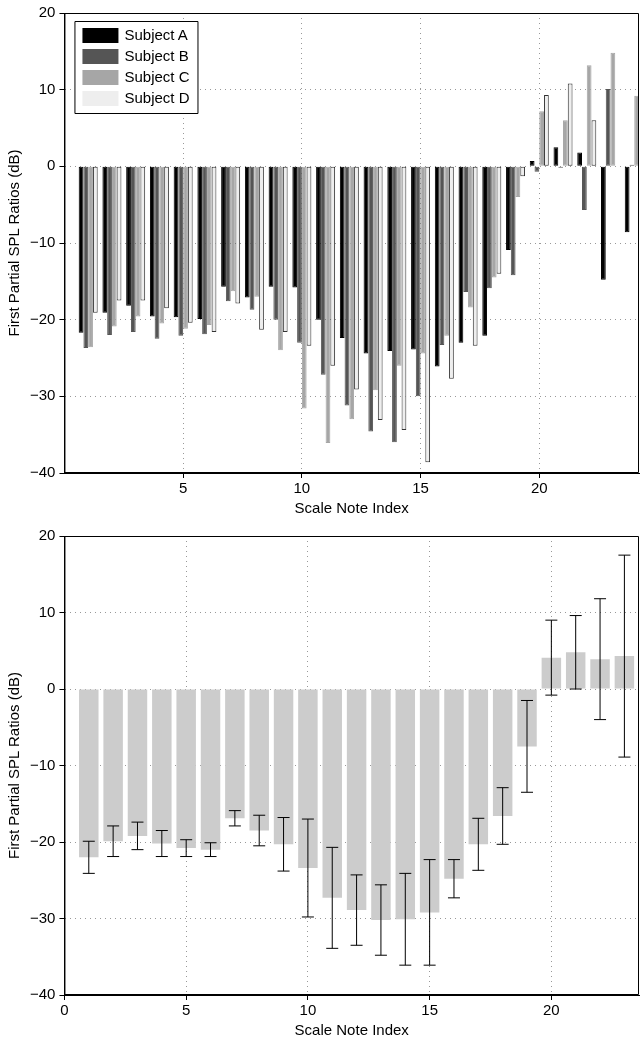  I want to click on legend-label: Subject C, so click(157, 76).